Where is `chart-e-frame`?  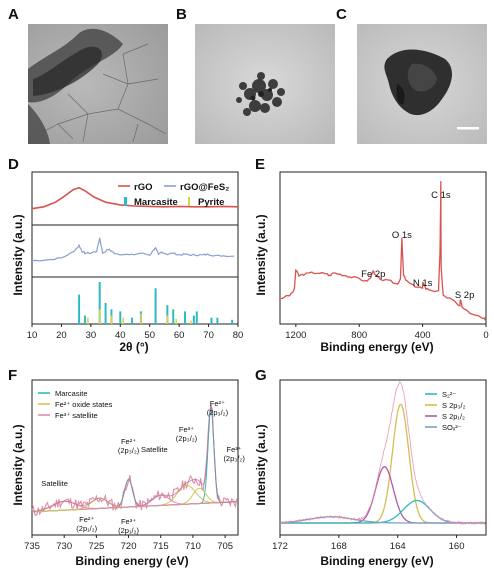 chart-e-frame is located at coordinates (383, 248).